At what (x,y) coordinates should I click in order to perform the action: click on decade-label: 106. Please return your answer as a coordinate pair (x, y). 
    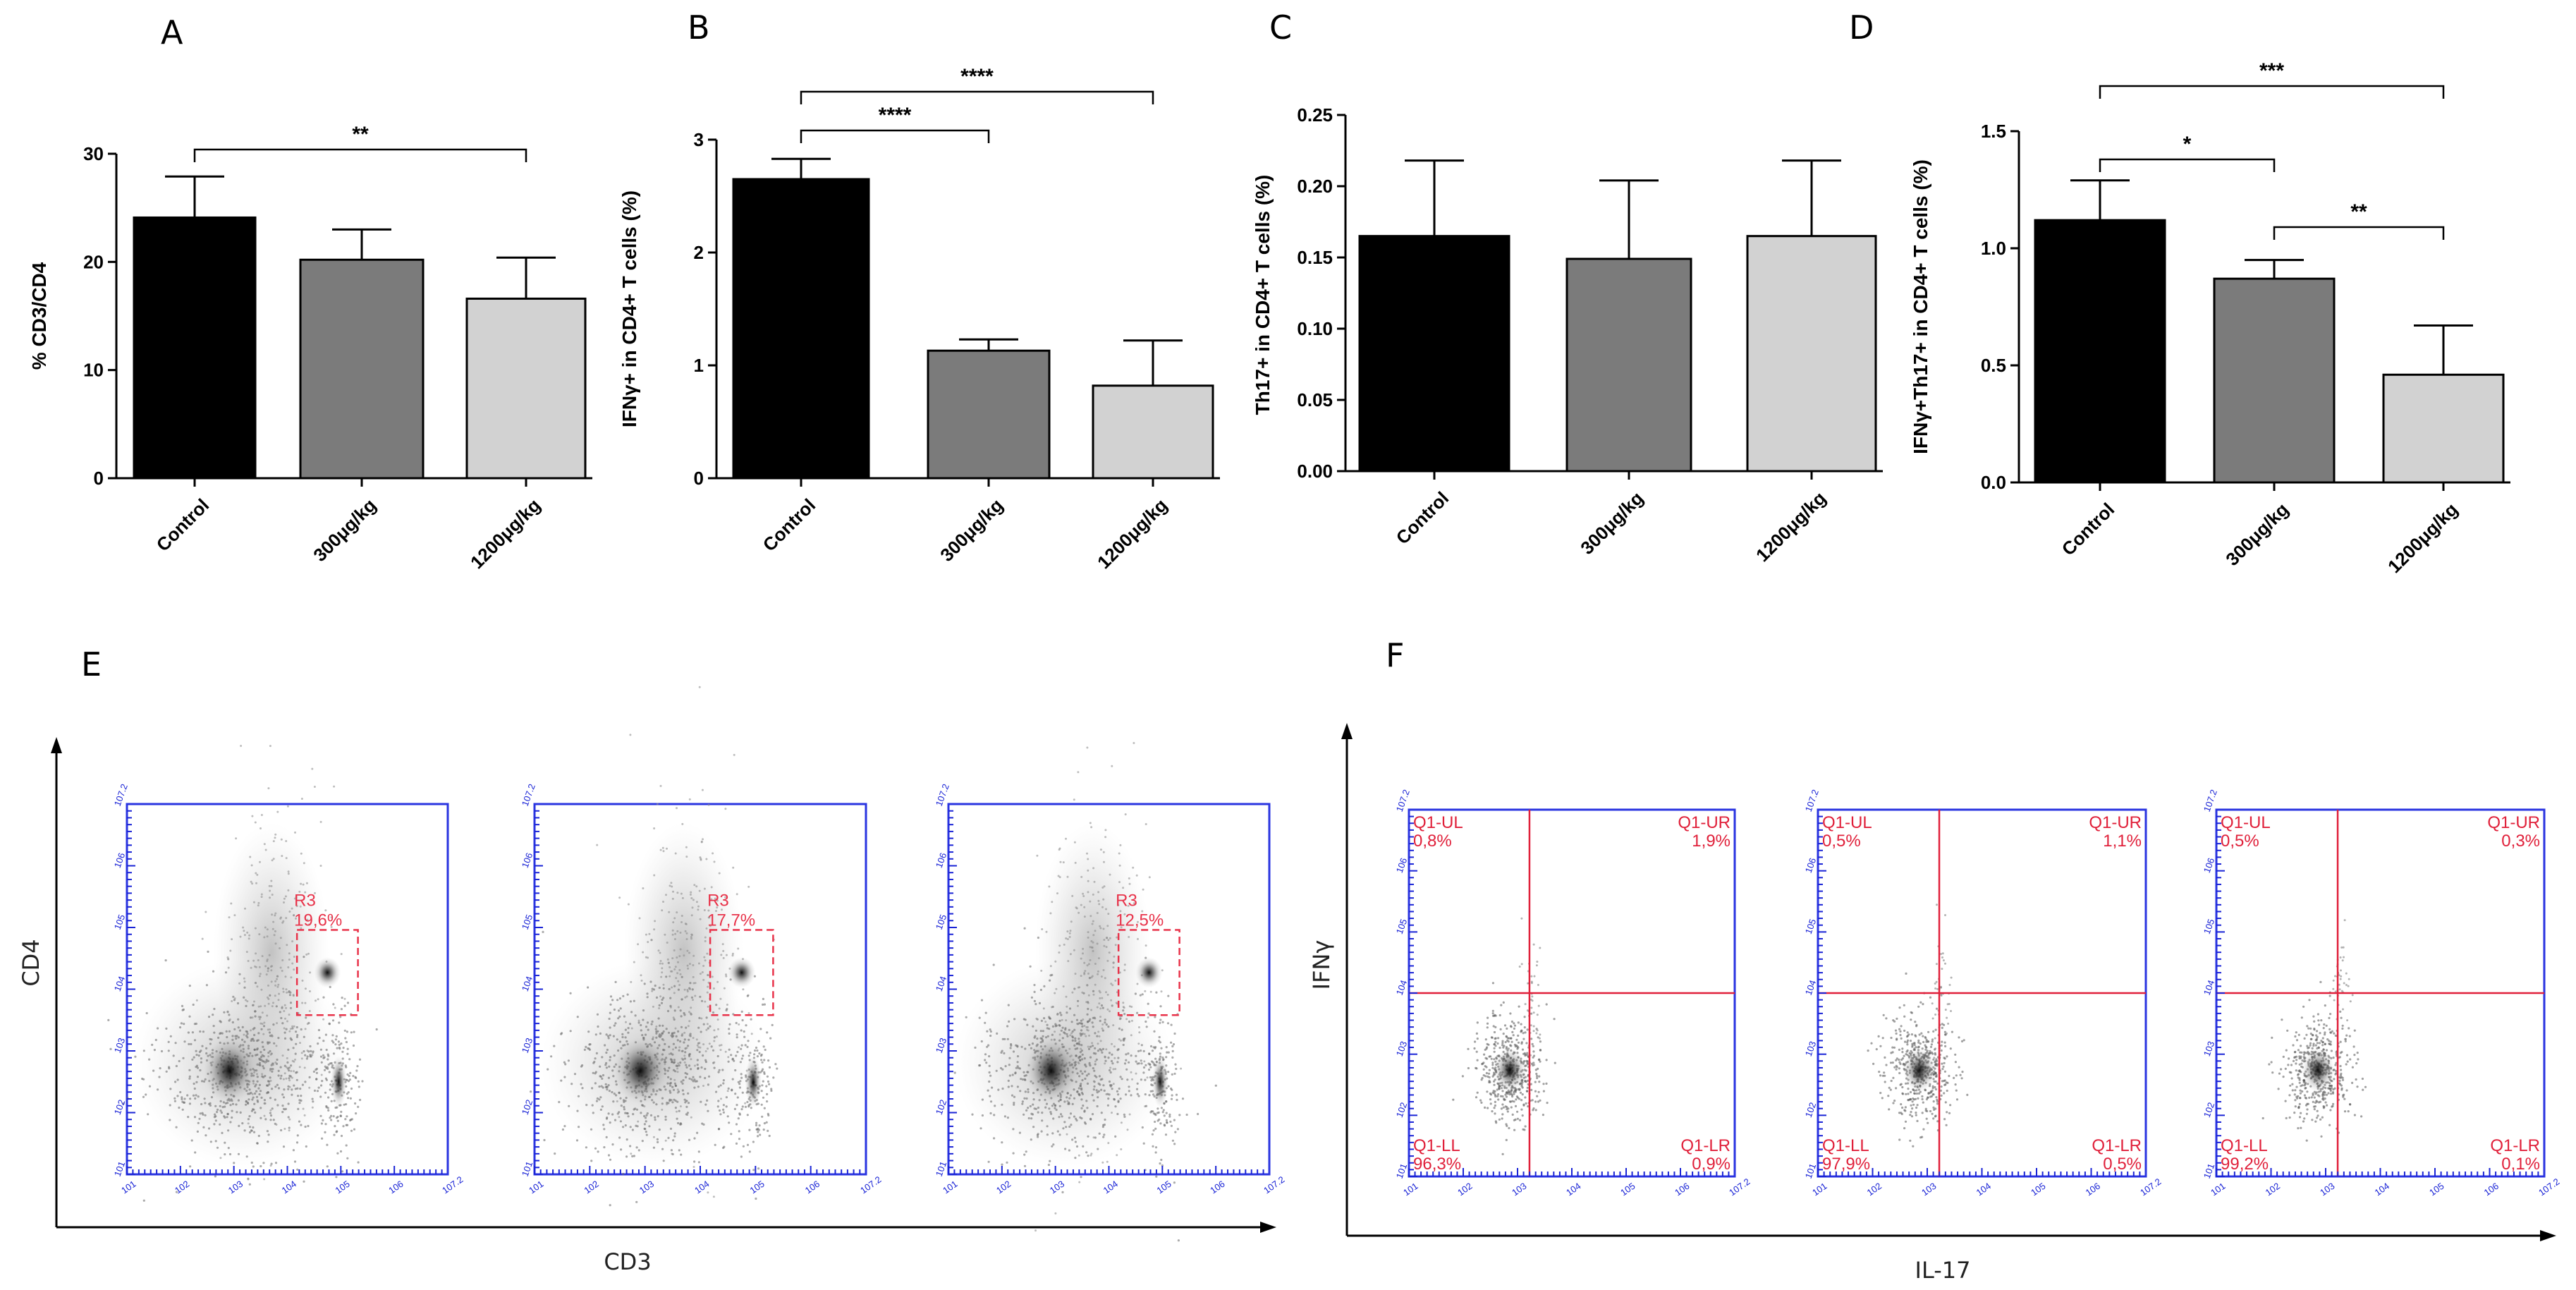
    Looking at the image, I should click on (395, 1187).